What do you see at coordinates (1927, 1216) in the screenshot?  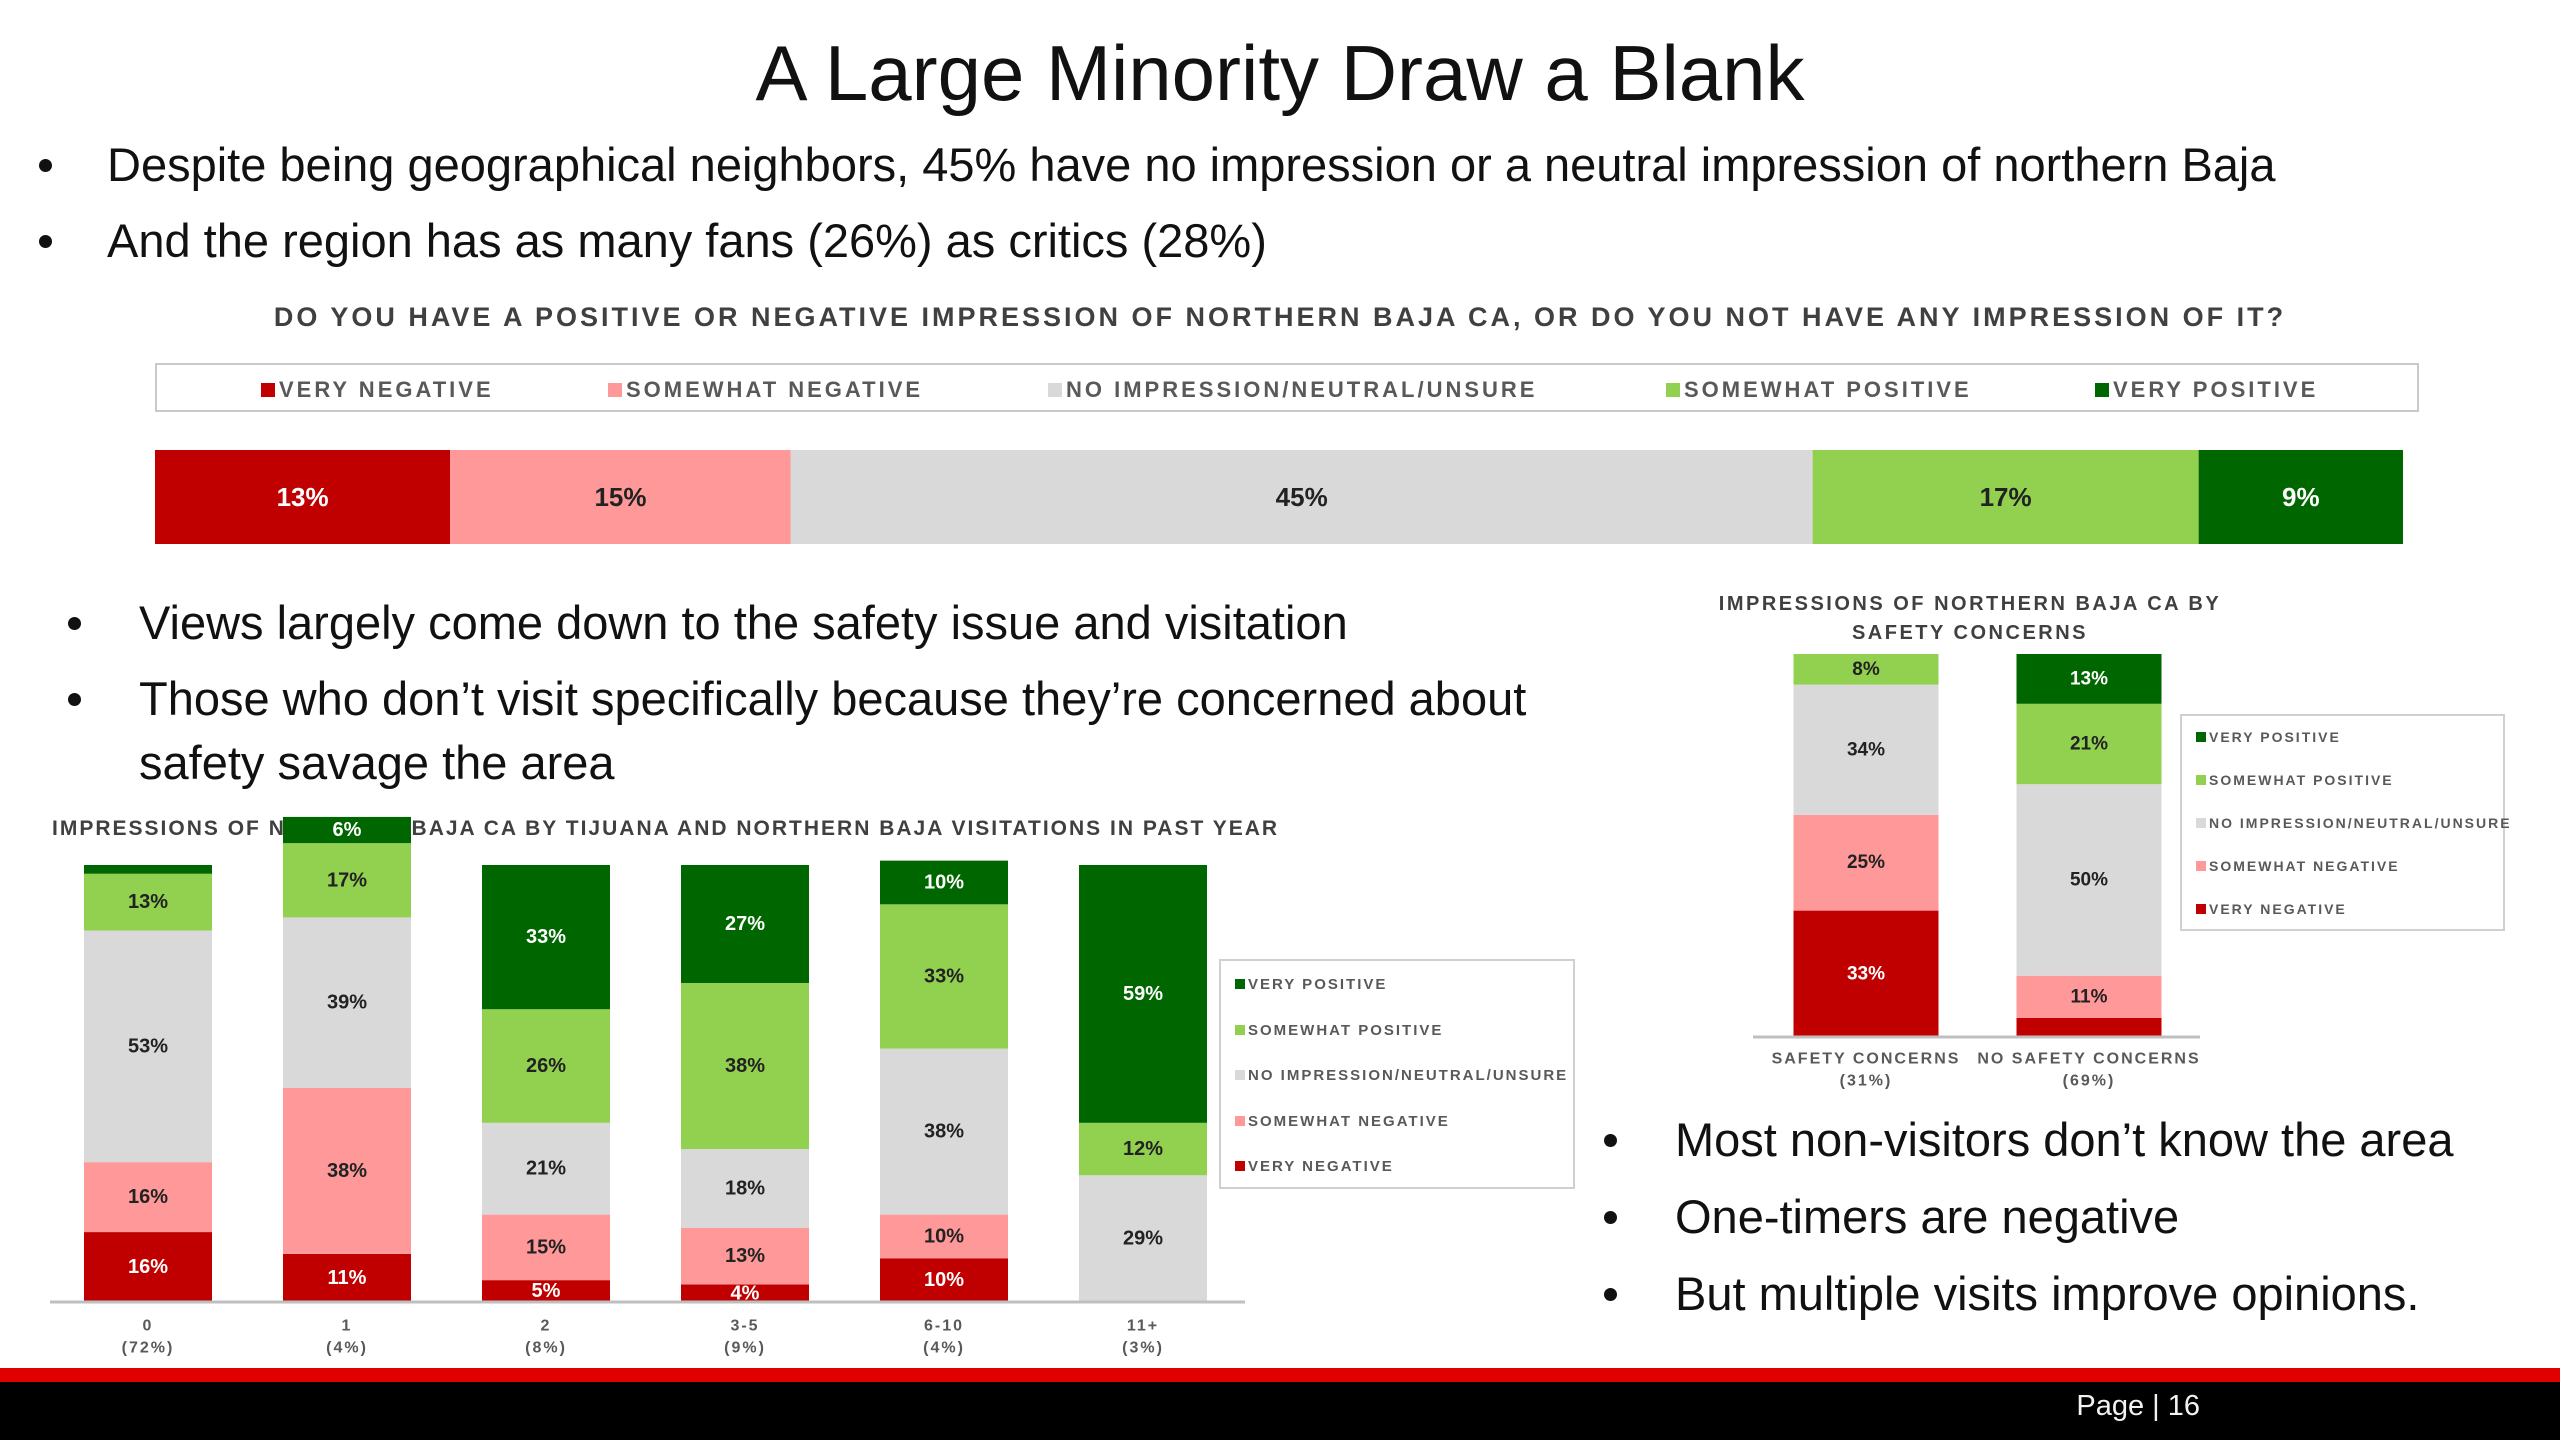 I see `bullet-text: One-timers are negative` at bounding box center [1927, 1216].